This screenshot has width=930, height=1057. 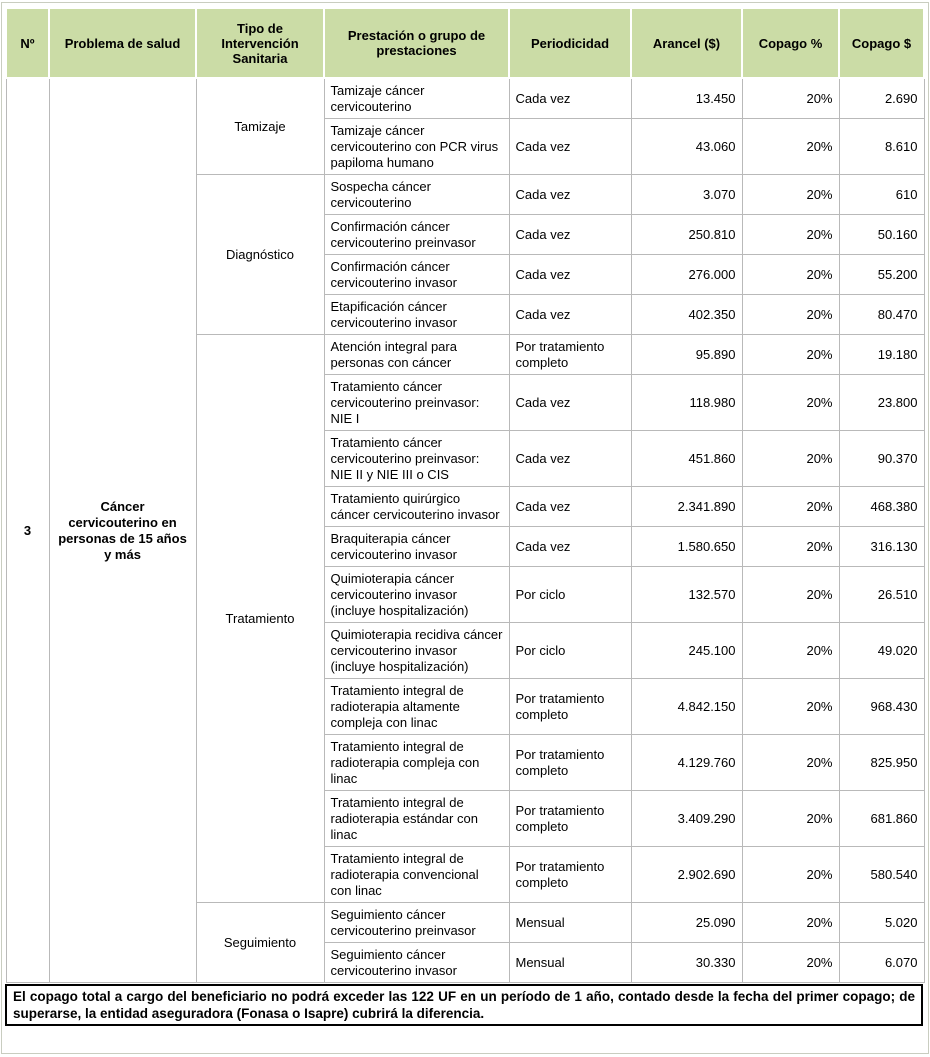 What do you see at coordinates (881, 402) in the screenshot?
I see `copago-monto-cell: 23.800` at bounding box center [881, 402].